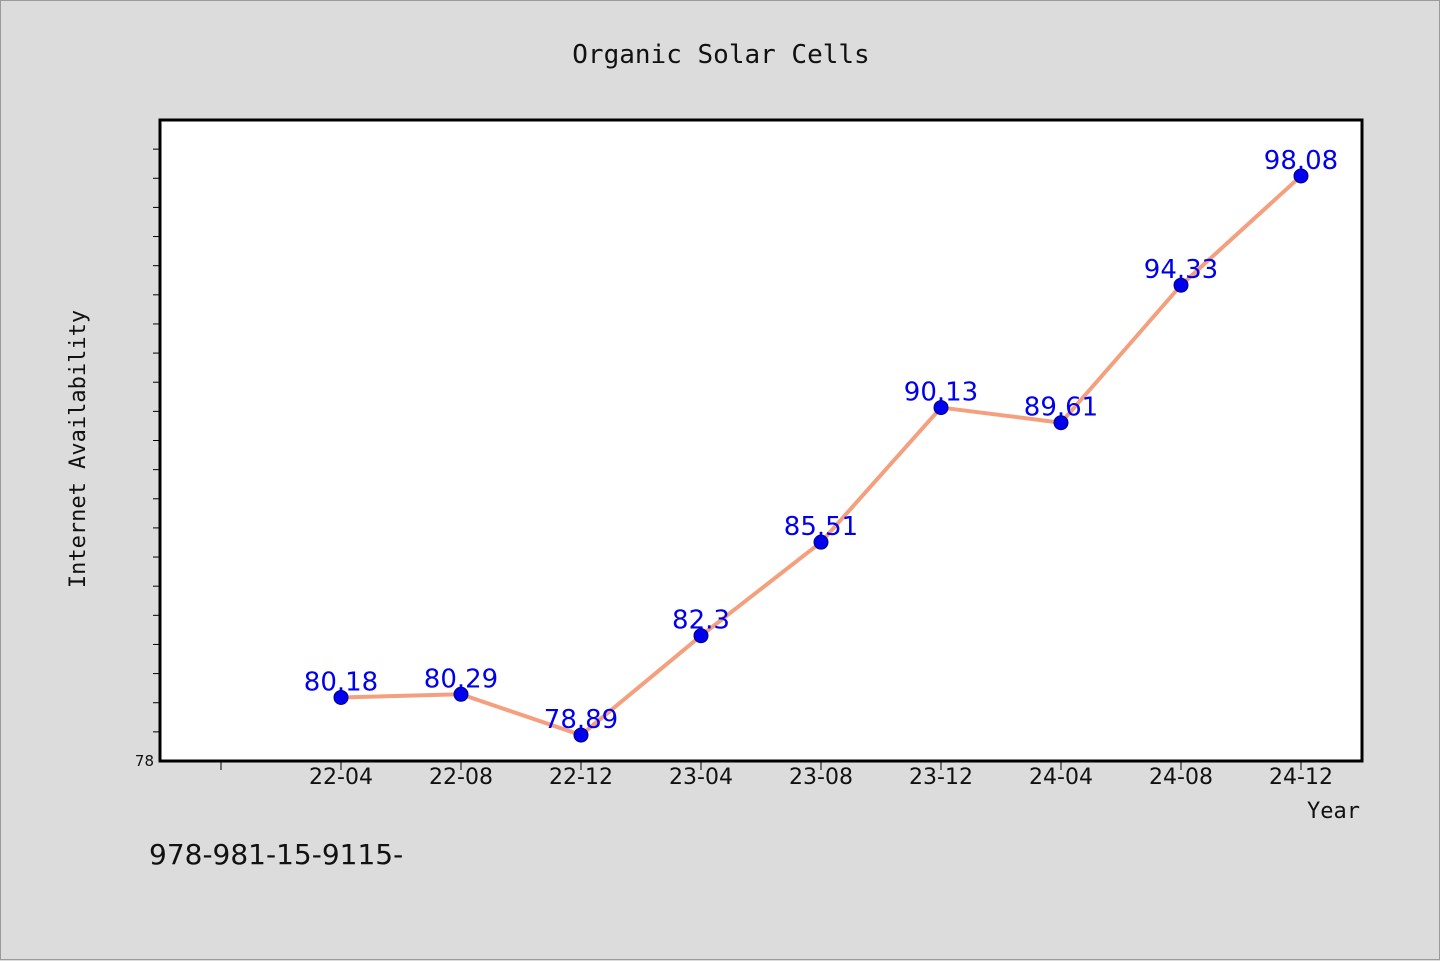 The height and width of the screenshot is (961, 1440). Describe the element at coordinates (341, 682) in the screenshot. I see `data-label: 80.18` at that location.